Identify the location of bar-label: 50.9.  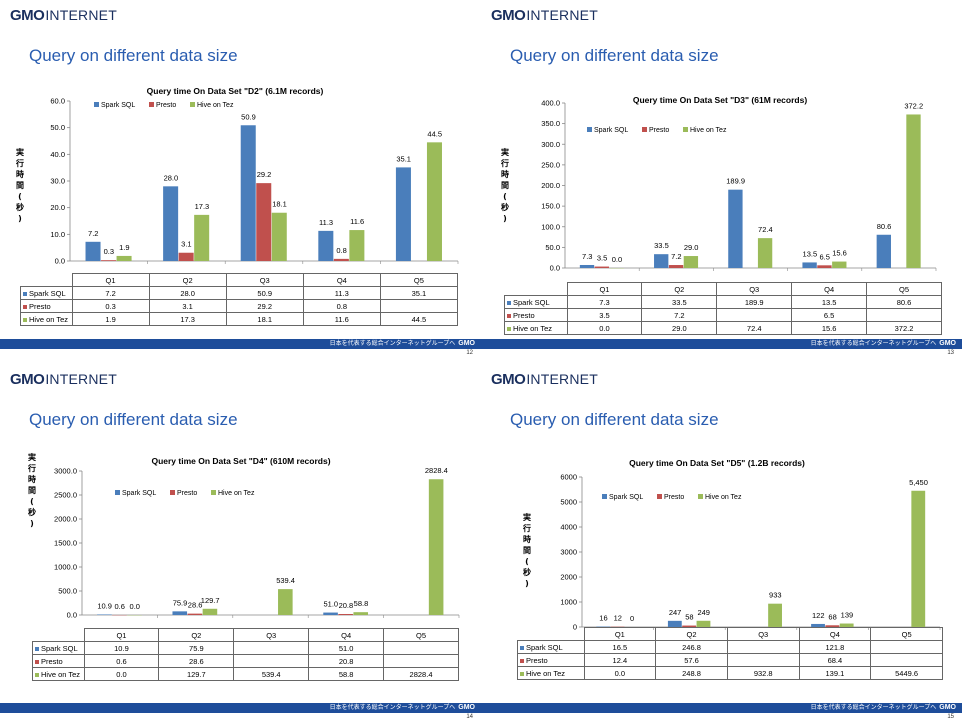
(248, 116).